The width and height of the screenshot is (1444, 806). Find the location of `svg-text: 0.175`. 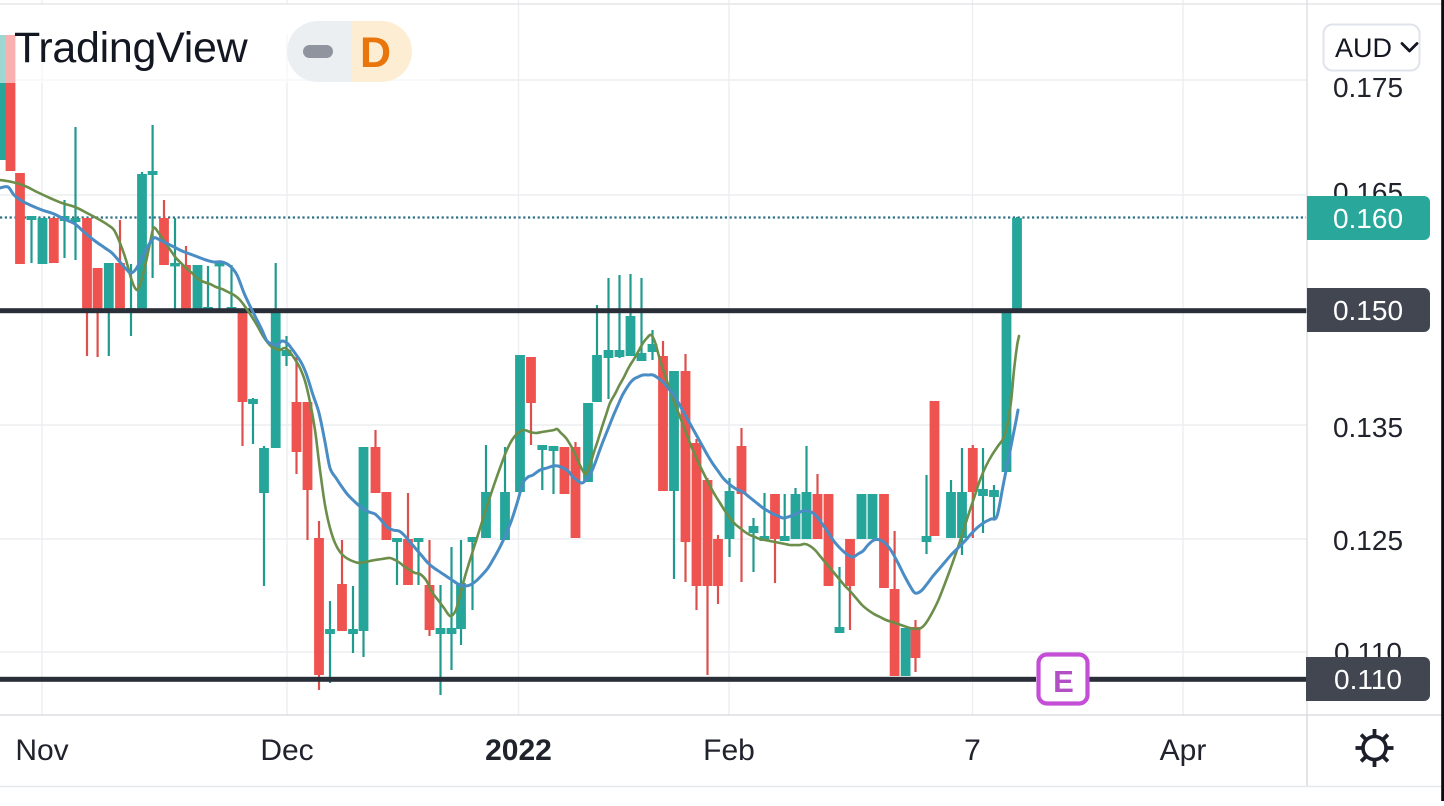

svg-text: 0.175 is located at coordinates (1368, 87).